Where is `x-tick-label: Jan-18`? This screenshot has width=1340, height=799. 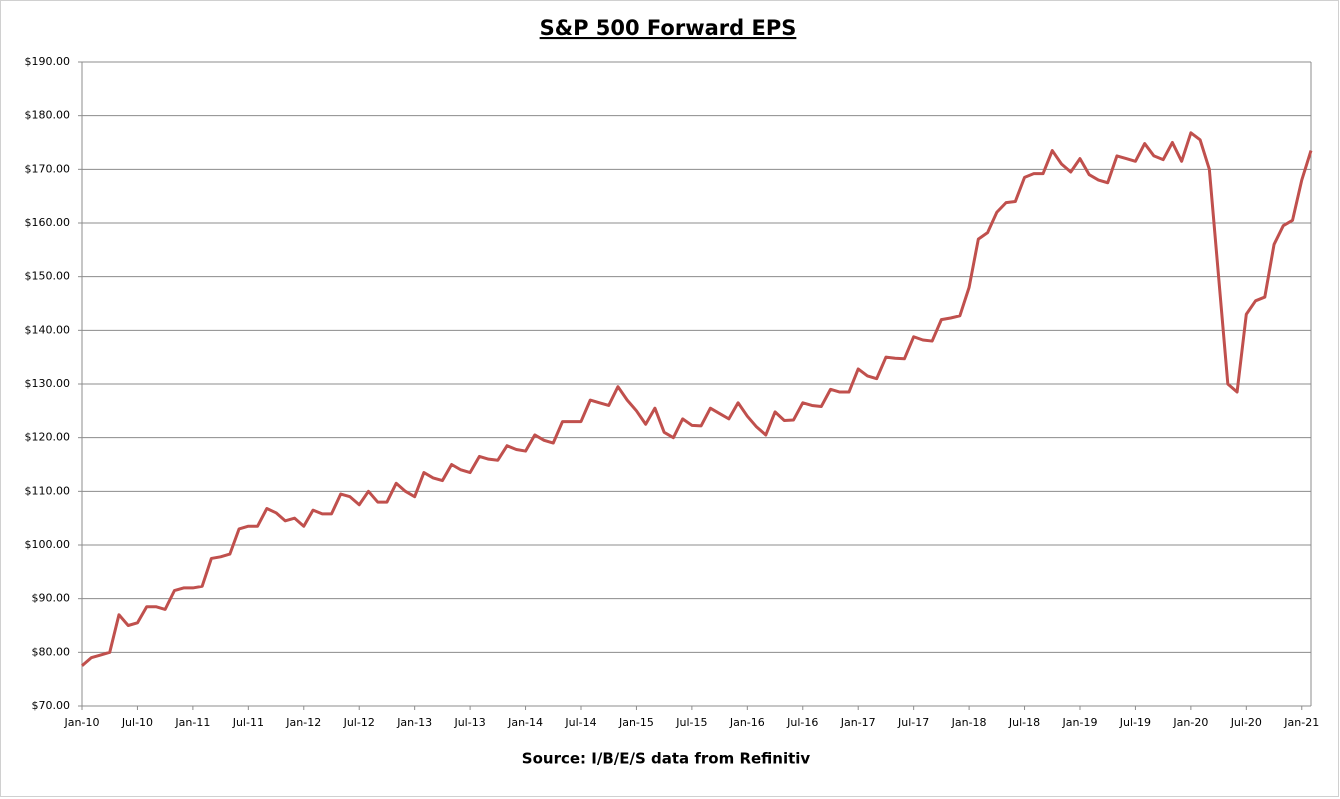
x-tick-label: Jan-18 is located at coordinates (969, 722).